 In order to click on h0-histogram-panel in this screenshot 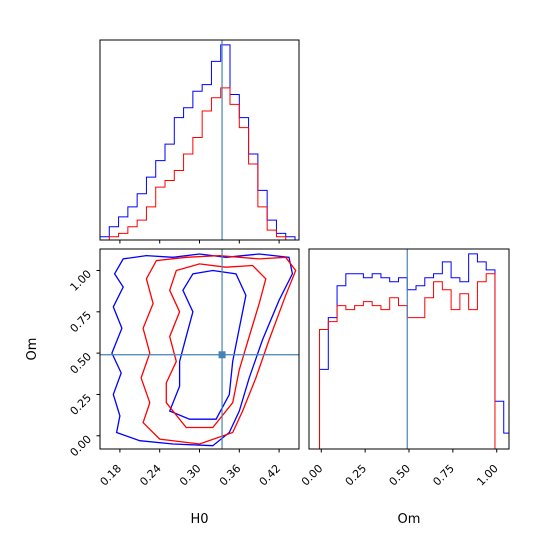, I will do `click(199, 141)`.